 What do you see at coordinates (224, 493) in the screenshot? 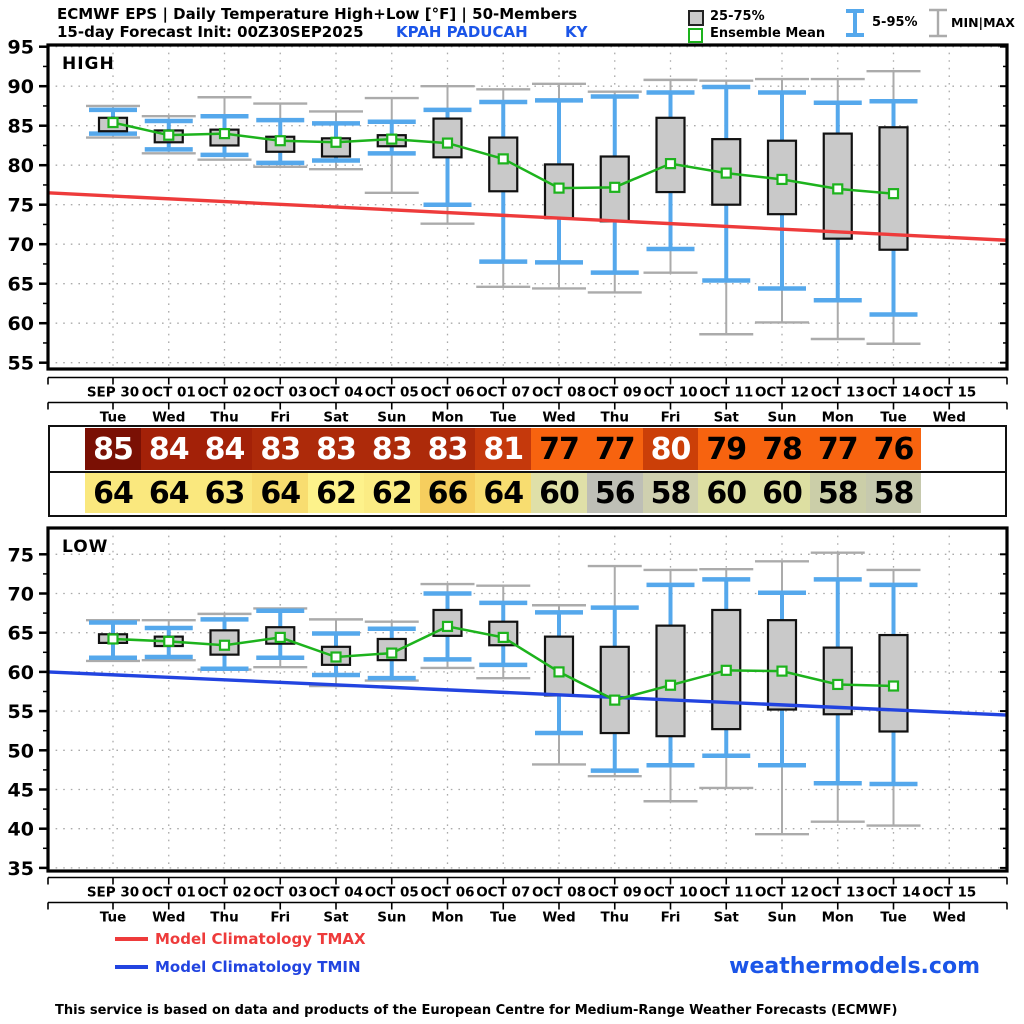
I see `low-temp-cell: 63` at bounding box center [224, 493].